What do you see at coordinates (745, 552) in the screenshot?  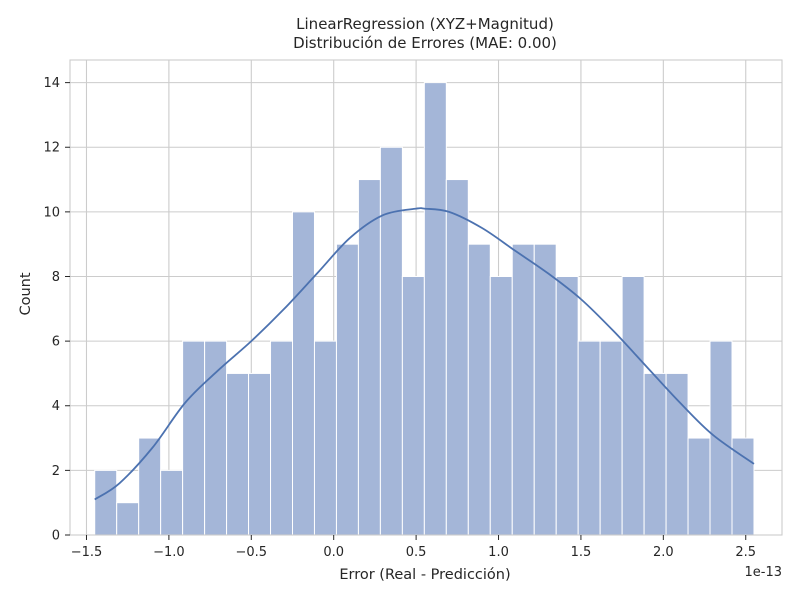 I see `x-tick-label: 2.5` at bounding box center [745, 552].